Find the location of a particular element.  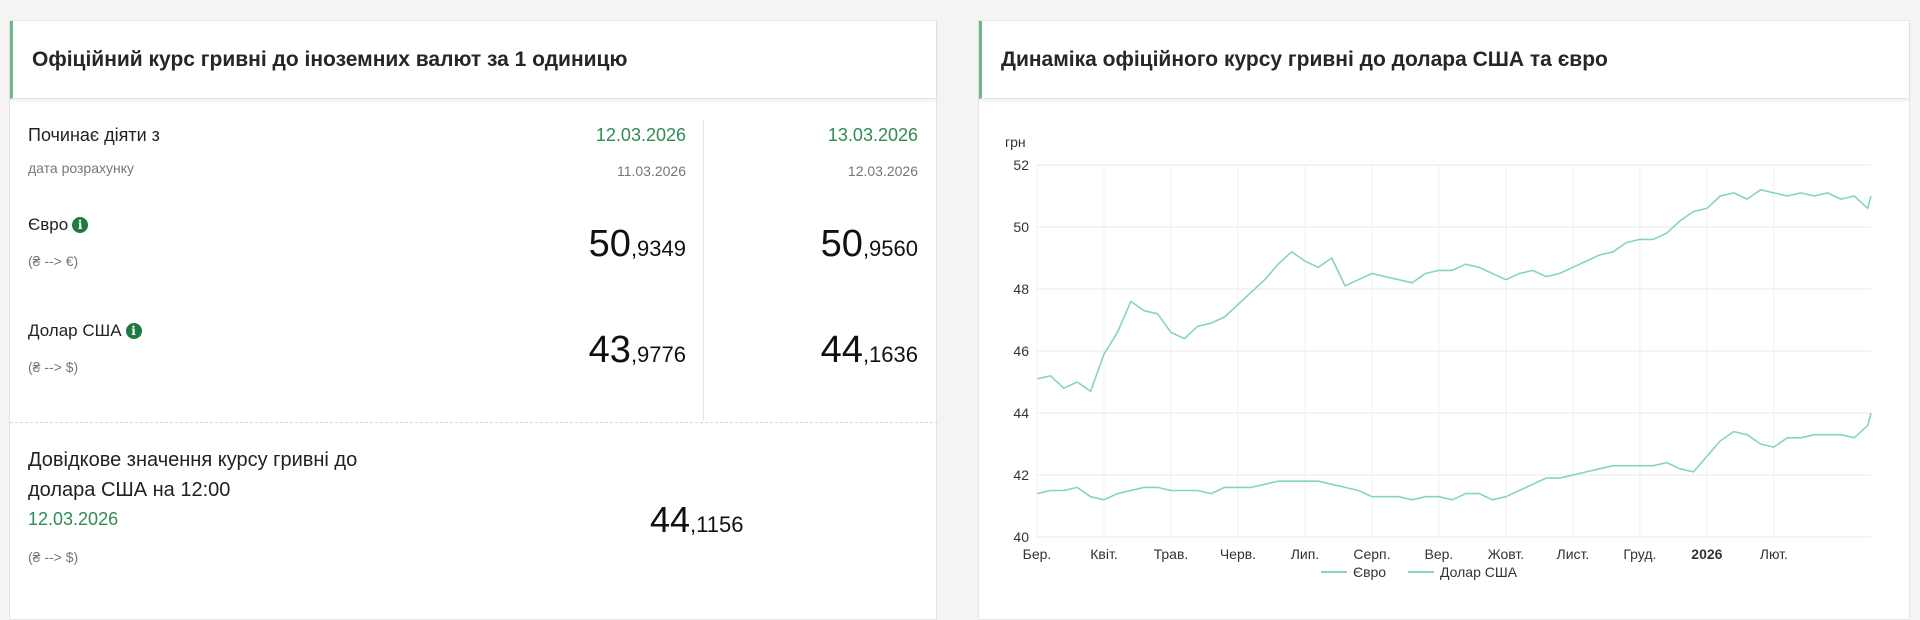

x-tick-label: Серп. is located at coordinates (1371, 554).